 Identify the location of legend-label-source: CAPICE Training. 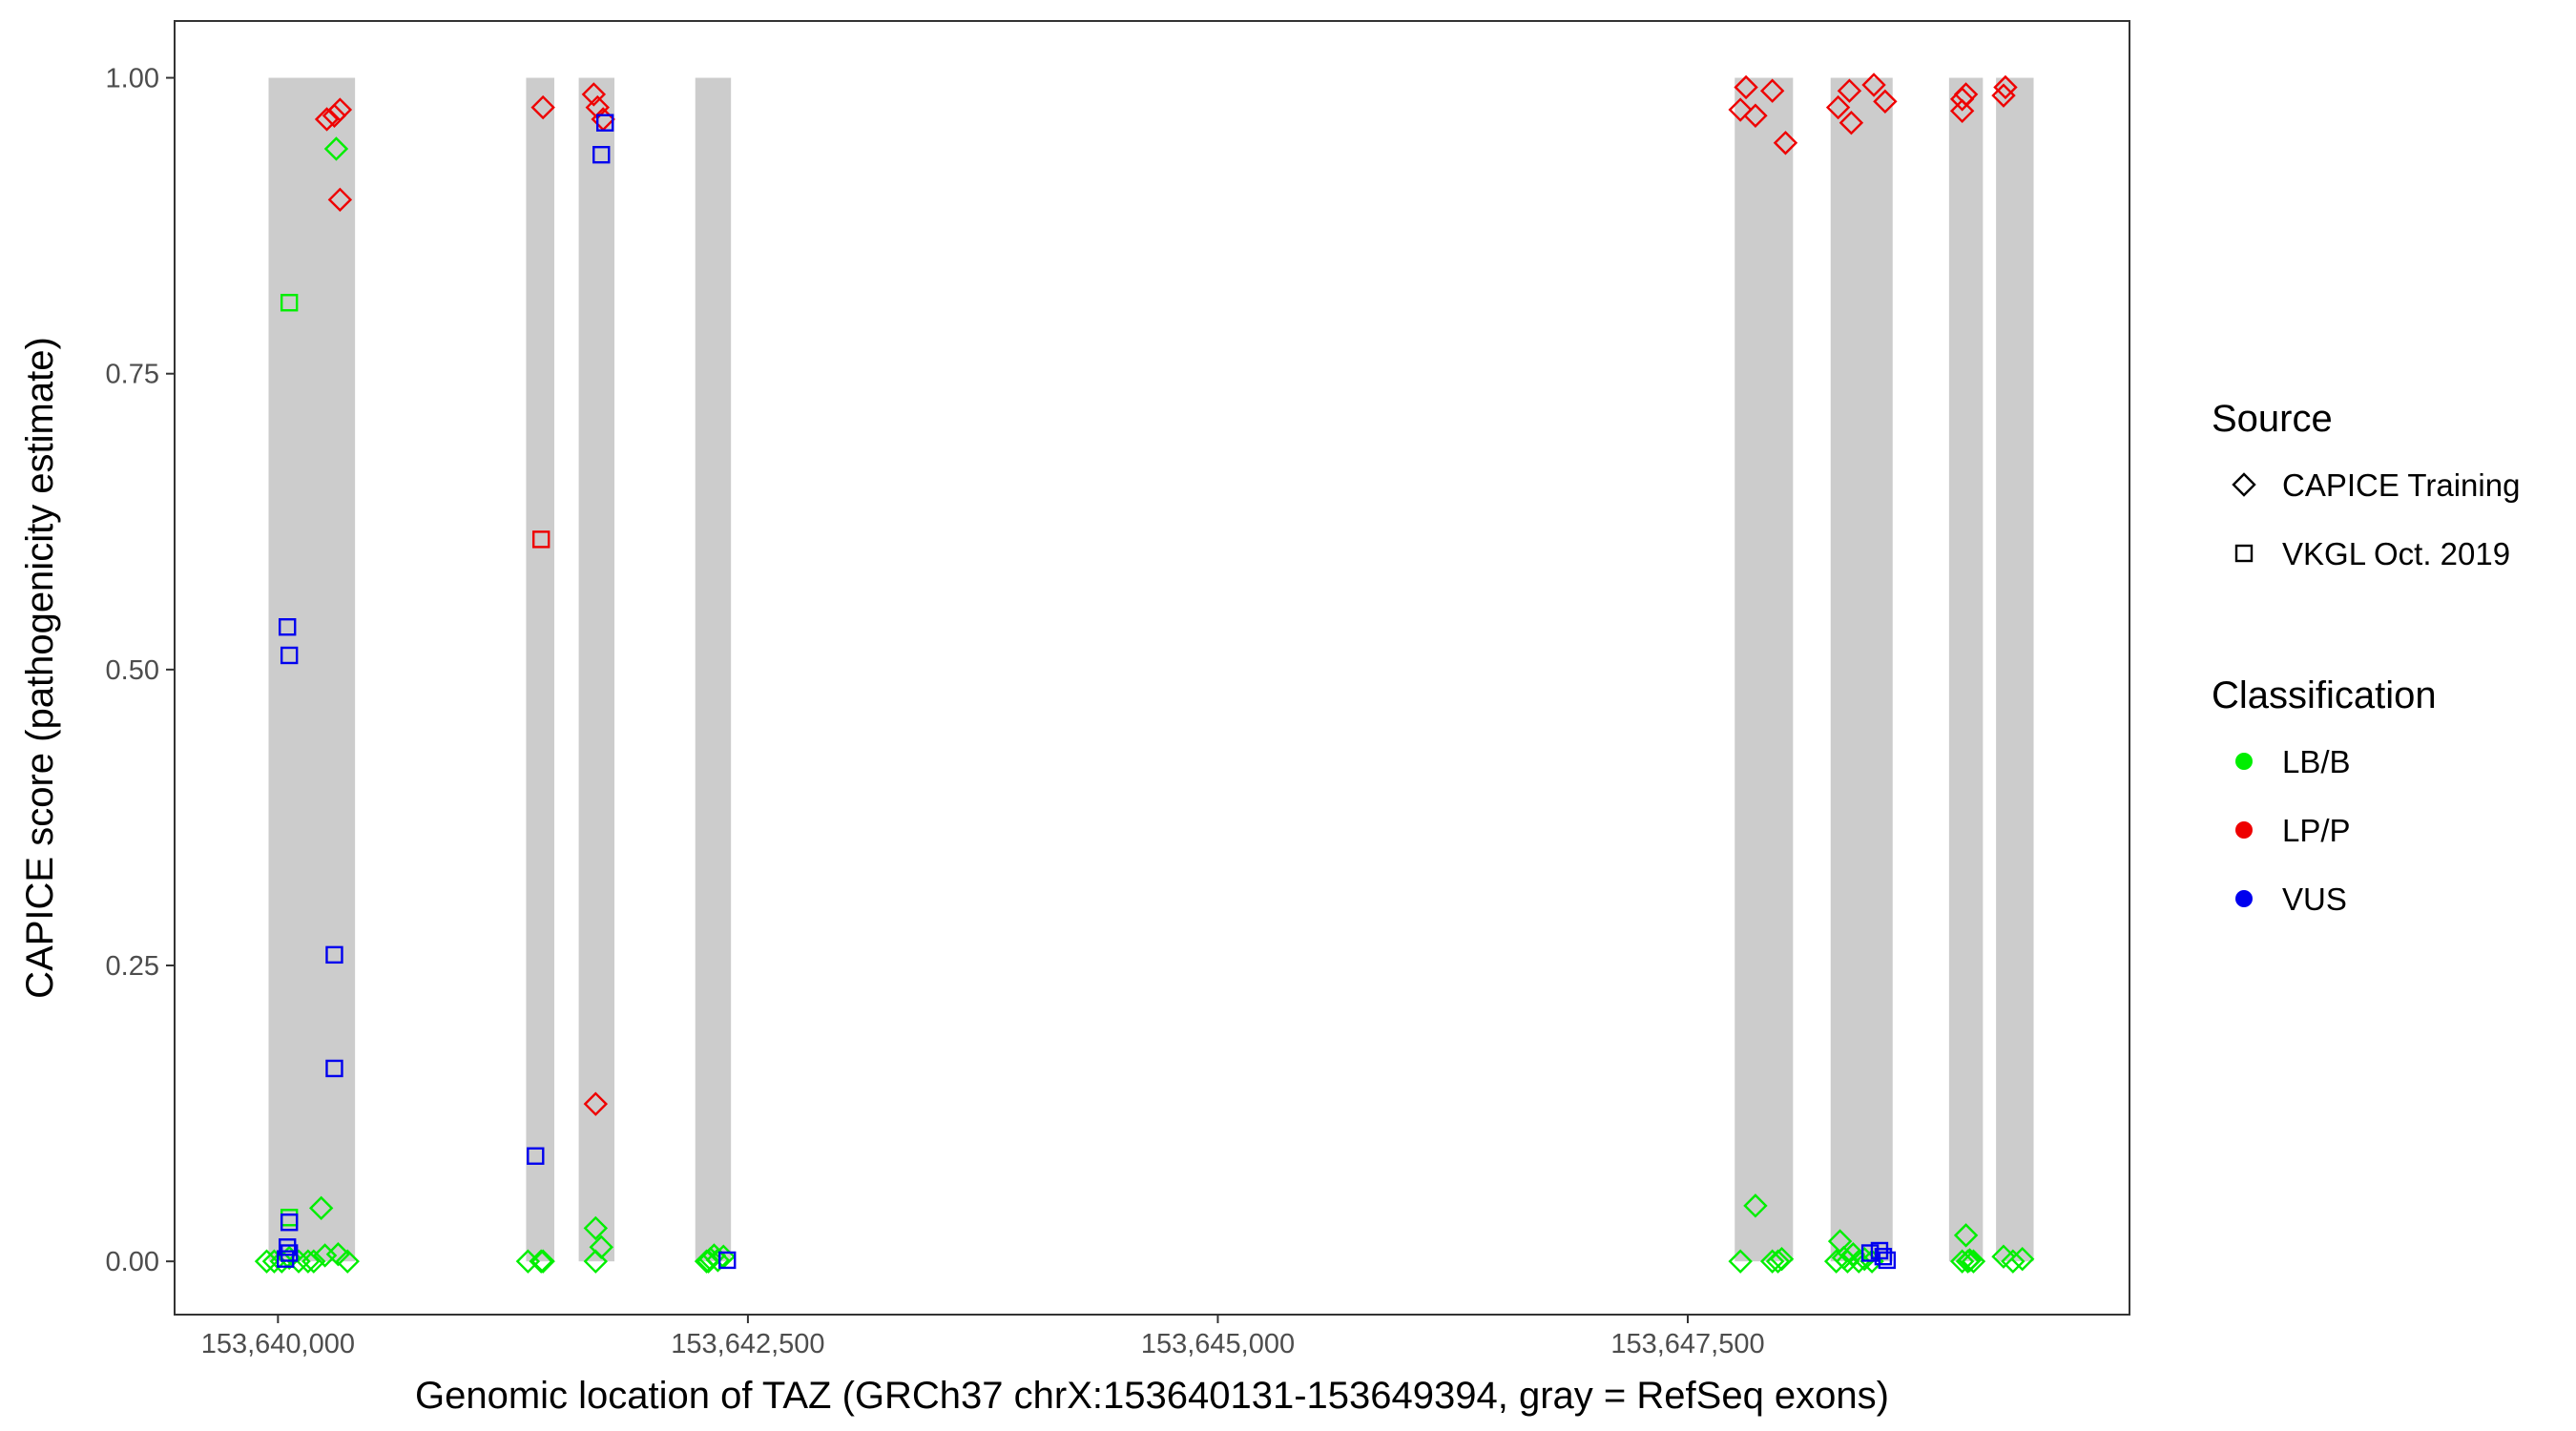
(2401, 485).